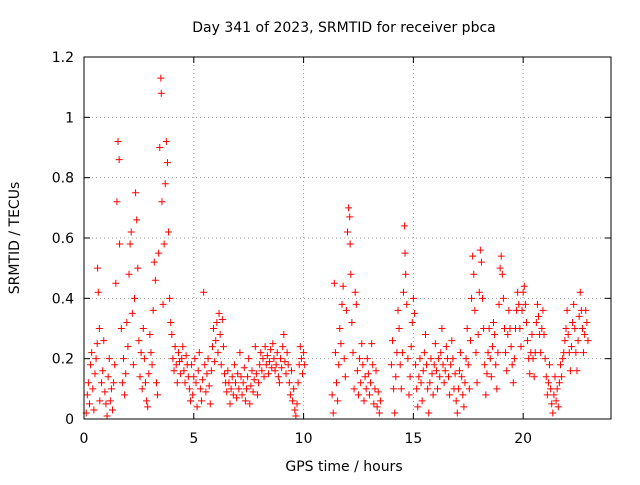 This screenshot has width=640, height=485. I want to click on x-tick-label: 15, so click(413, 439).